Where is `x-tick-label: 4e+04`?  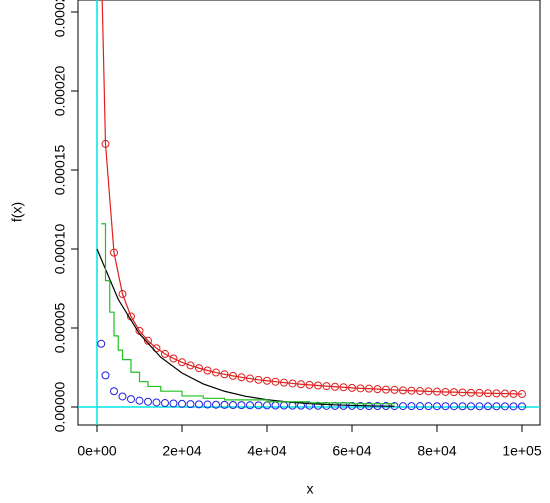
x-tick-label: 4e+04 is located at coordinates (267, 451).